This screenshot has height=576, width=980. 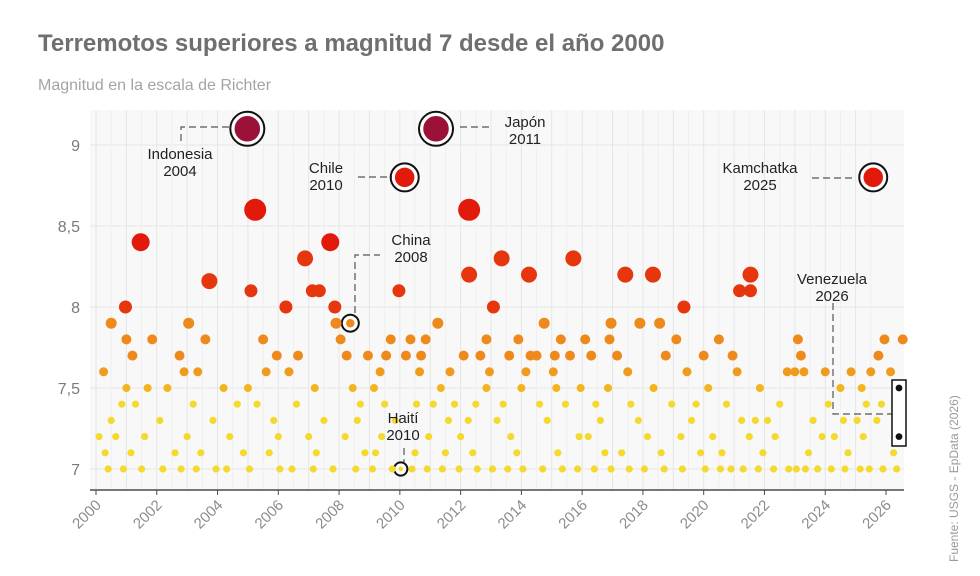 I want to click on x-tick-label: 2004, so click(x=209, y=515).